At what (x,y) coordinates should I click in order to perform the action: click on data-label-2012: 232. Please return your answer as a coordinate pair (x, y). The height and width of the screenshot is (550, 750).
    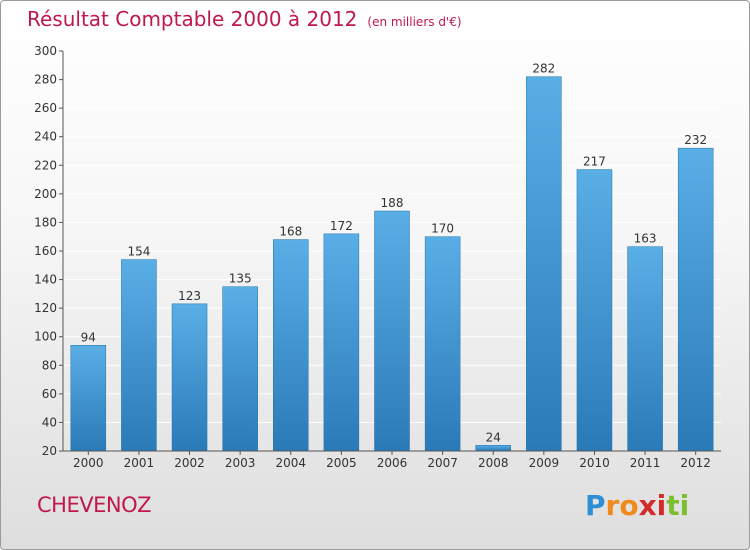
    Looking at the image, I should click on (695, 140).